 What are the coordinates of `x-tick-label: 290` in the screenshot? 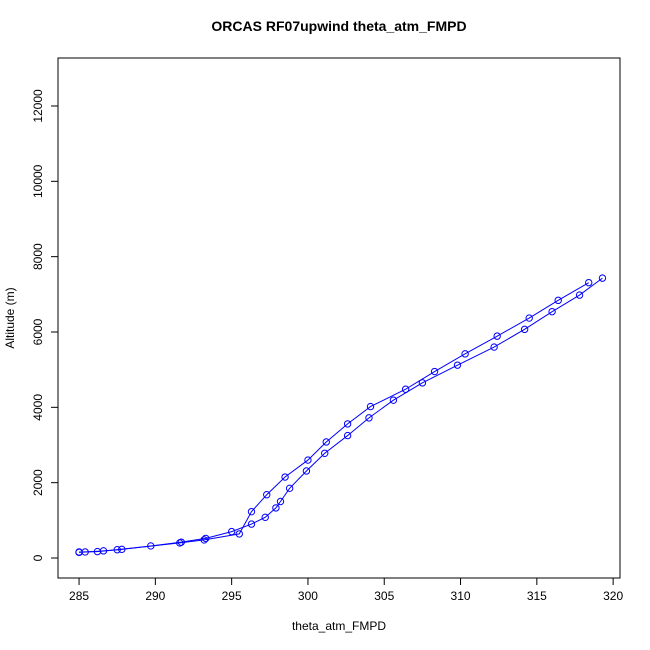 It's located at (155, 596).